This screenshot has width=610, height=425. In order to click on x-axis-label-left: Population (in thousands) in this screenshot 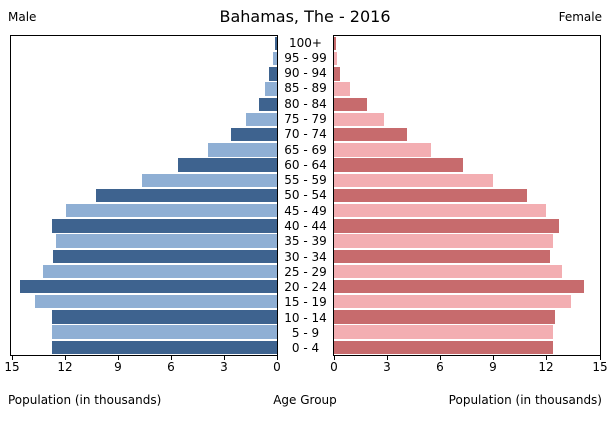, I will do `click(85, 400)`.